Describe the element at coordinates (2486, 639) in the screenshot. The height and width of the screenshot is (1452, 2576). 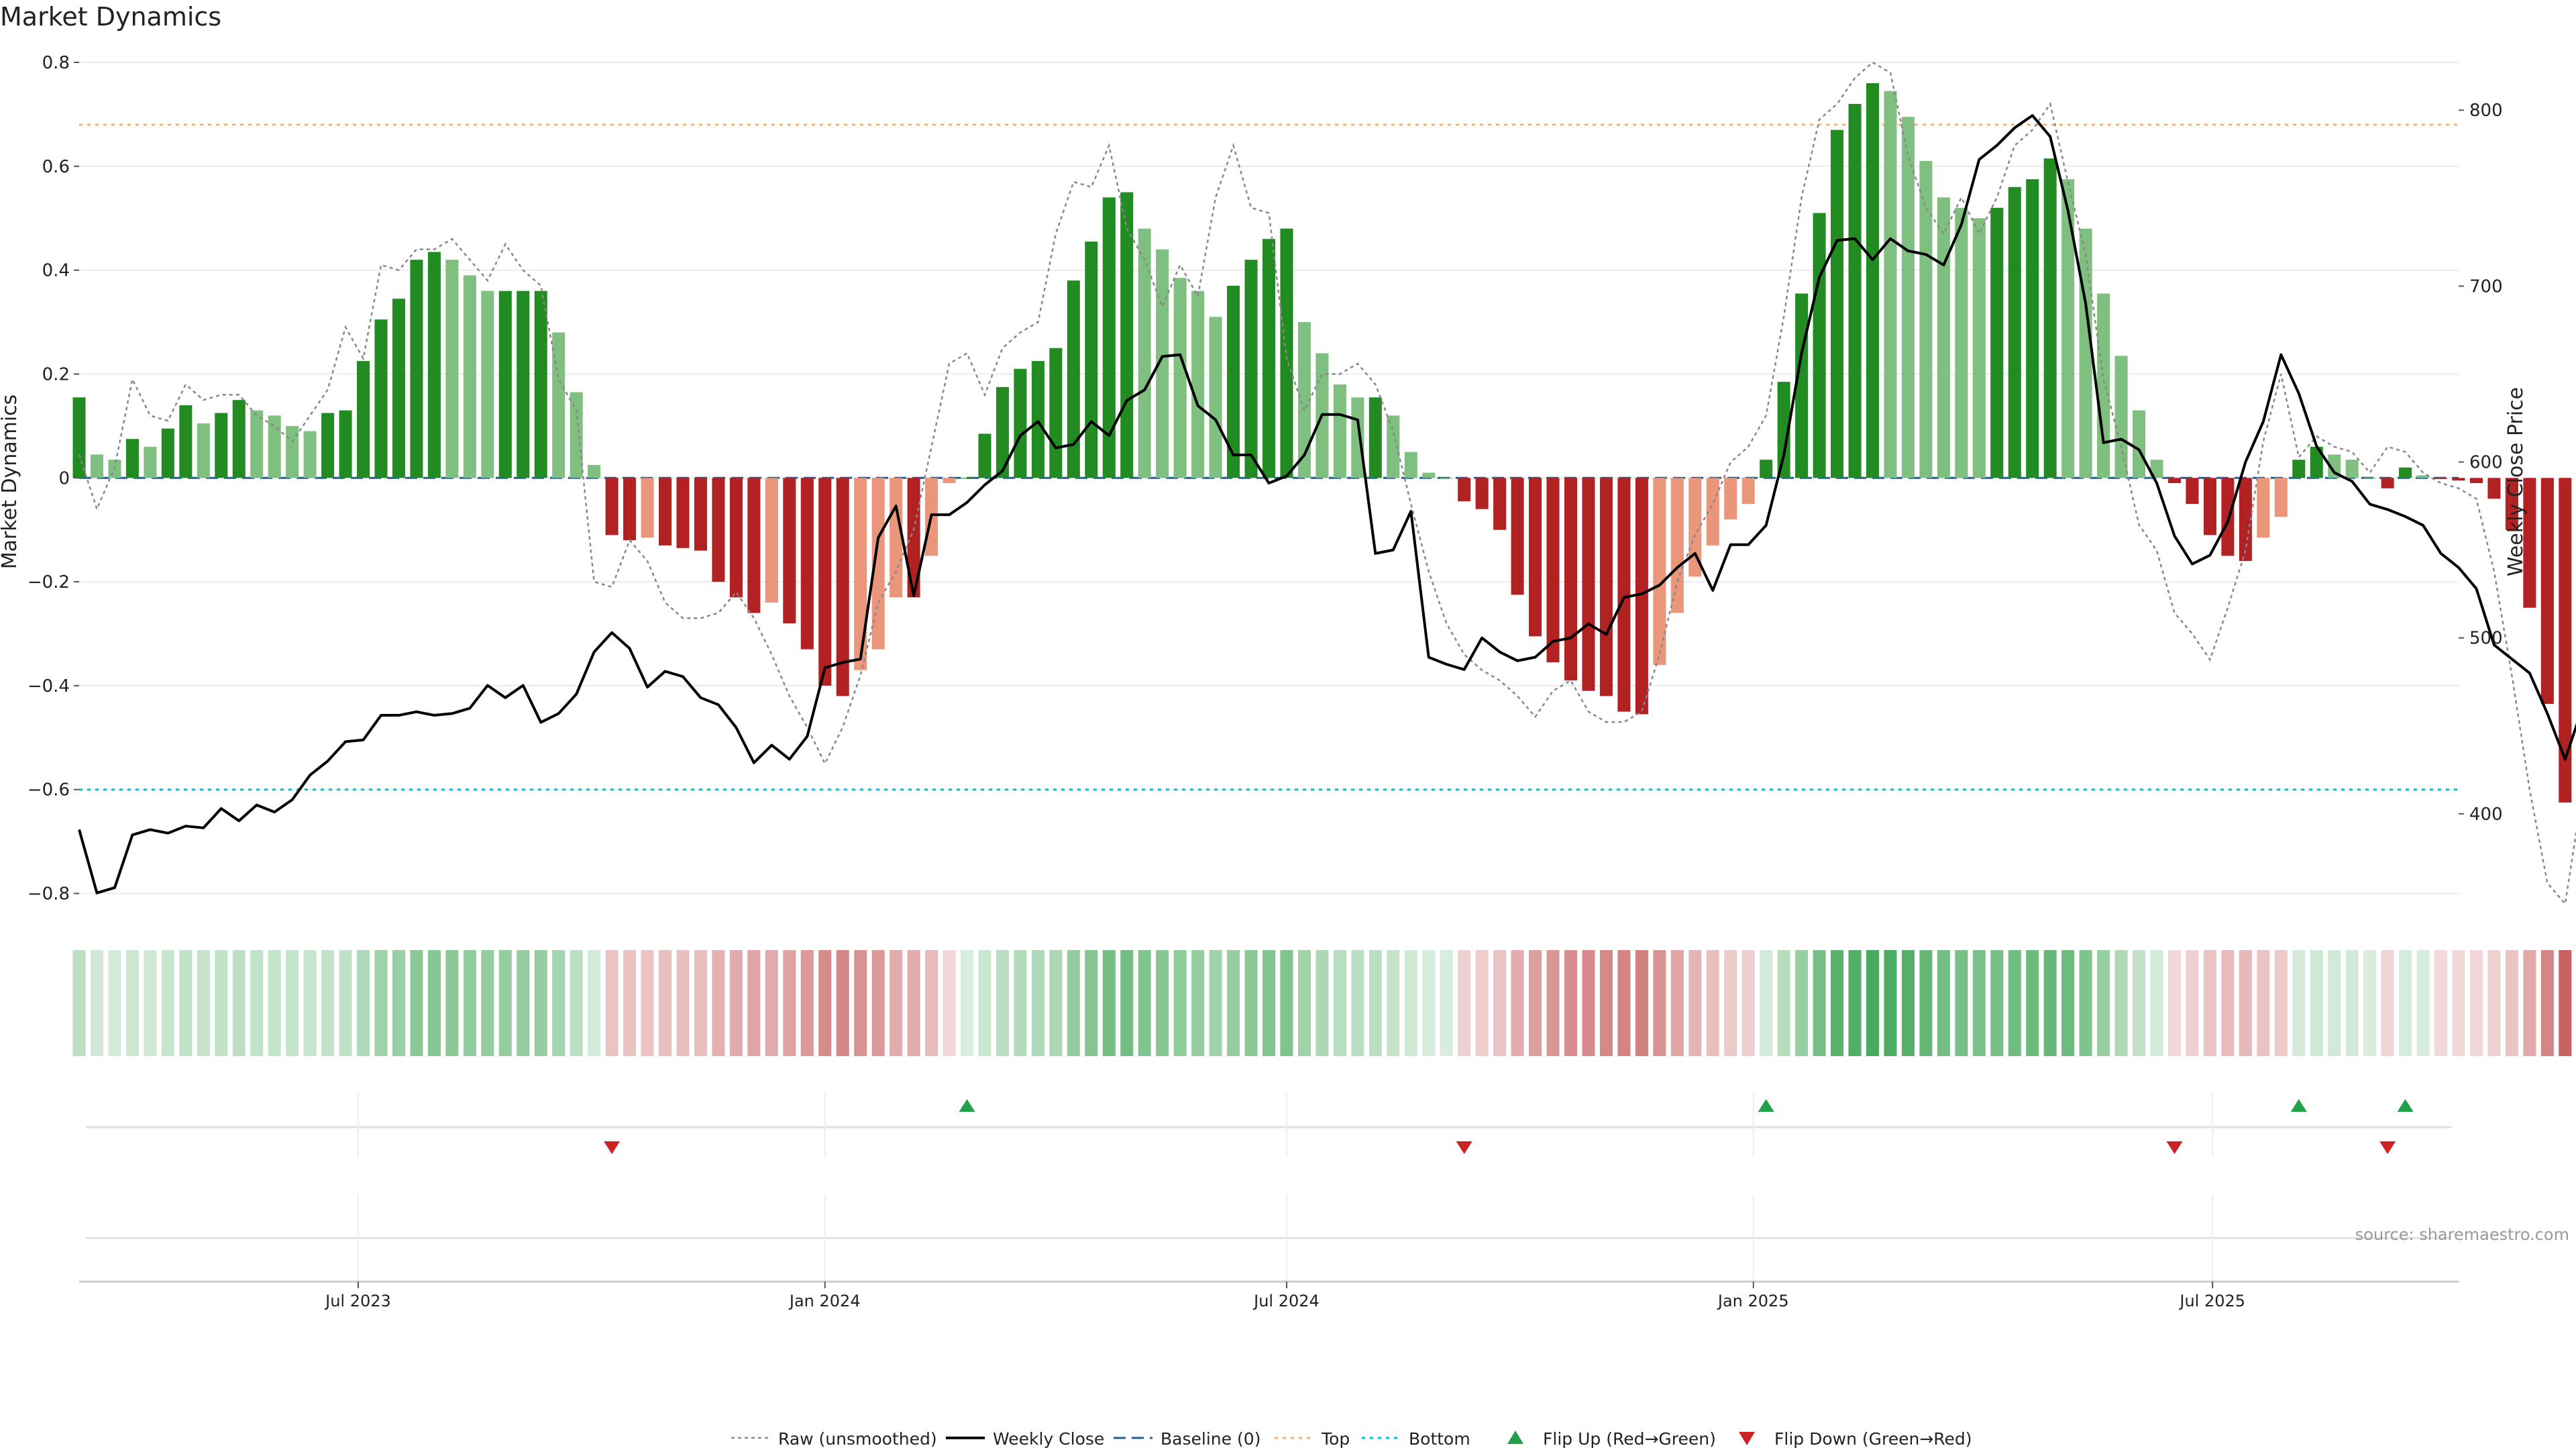
I see `right-tick-label: 500` at that location.